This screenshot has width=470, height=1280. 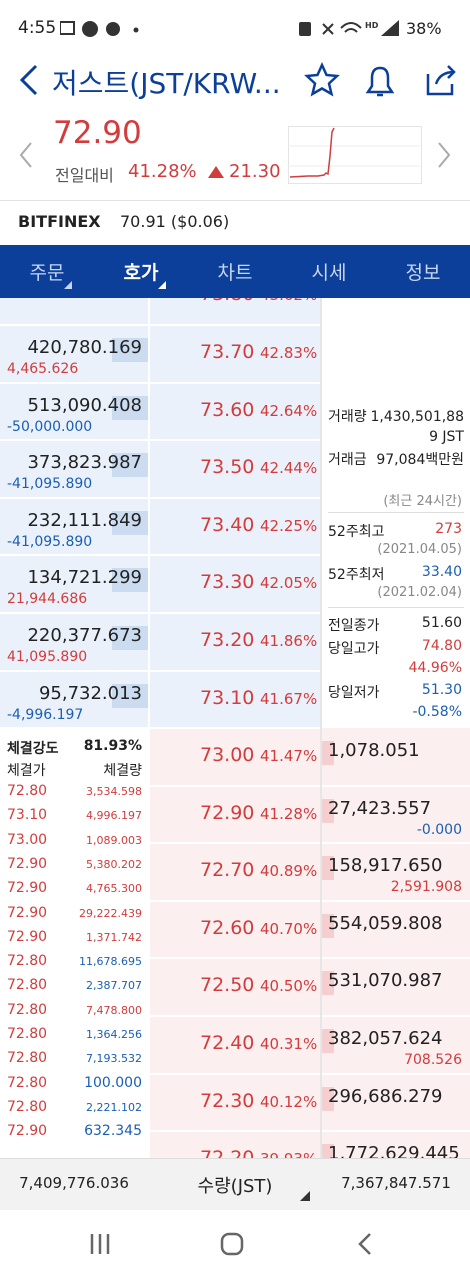 I want to click on strength-value: 81.93%, so click(x=112, y=746).